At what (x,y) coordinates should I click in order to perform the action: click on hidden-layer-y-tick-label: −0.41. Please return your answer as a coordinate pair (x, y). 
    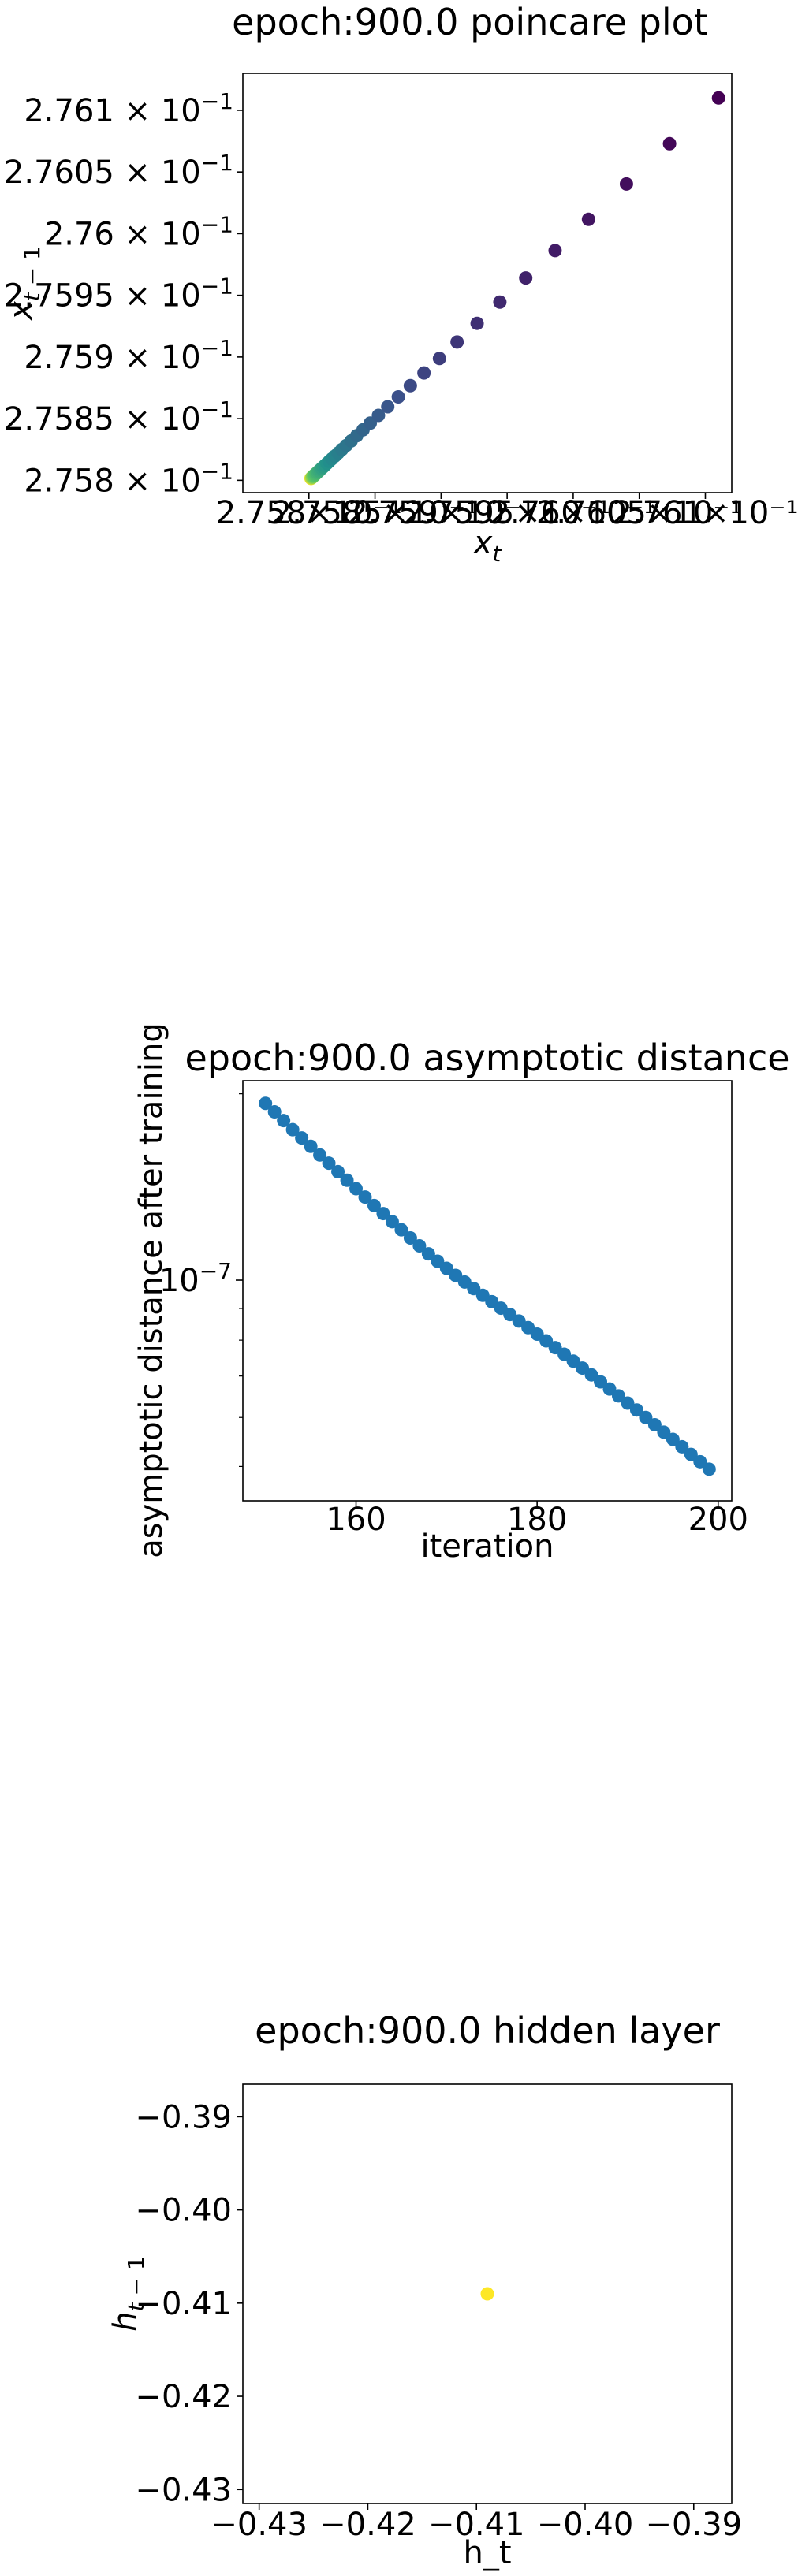
    Looking at the image, I should click on (183, 2304).